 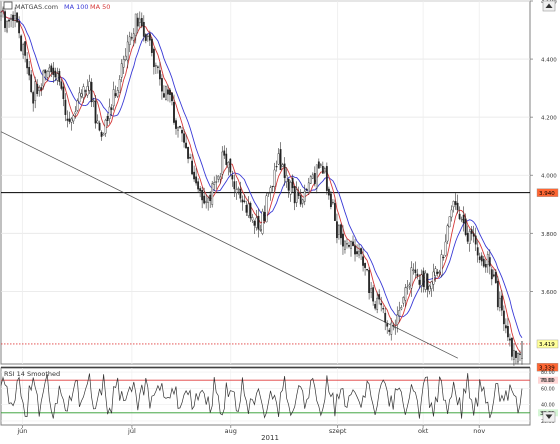 What do you see at coordinates (547, 367) in the screenshot?
I see `price-level-tag` at bounding box center [547, 367].